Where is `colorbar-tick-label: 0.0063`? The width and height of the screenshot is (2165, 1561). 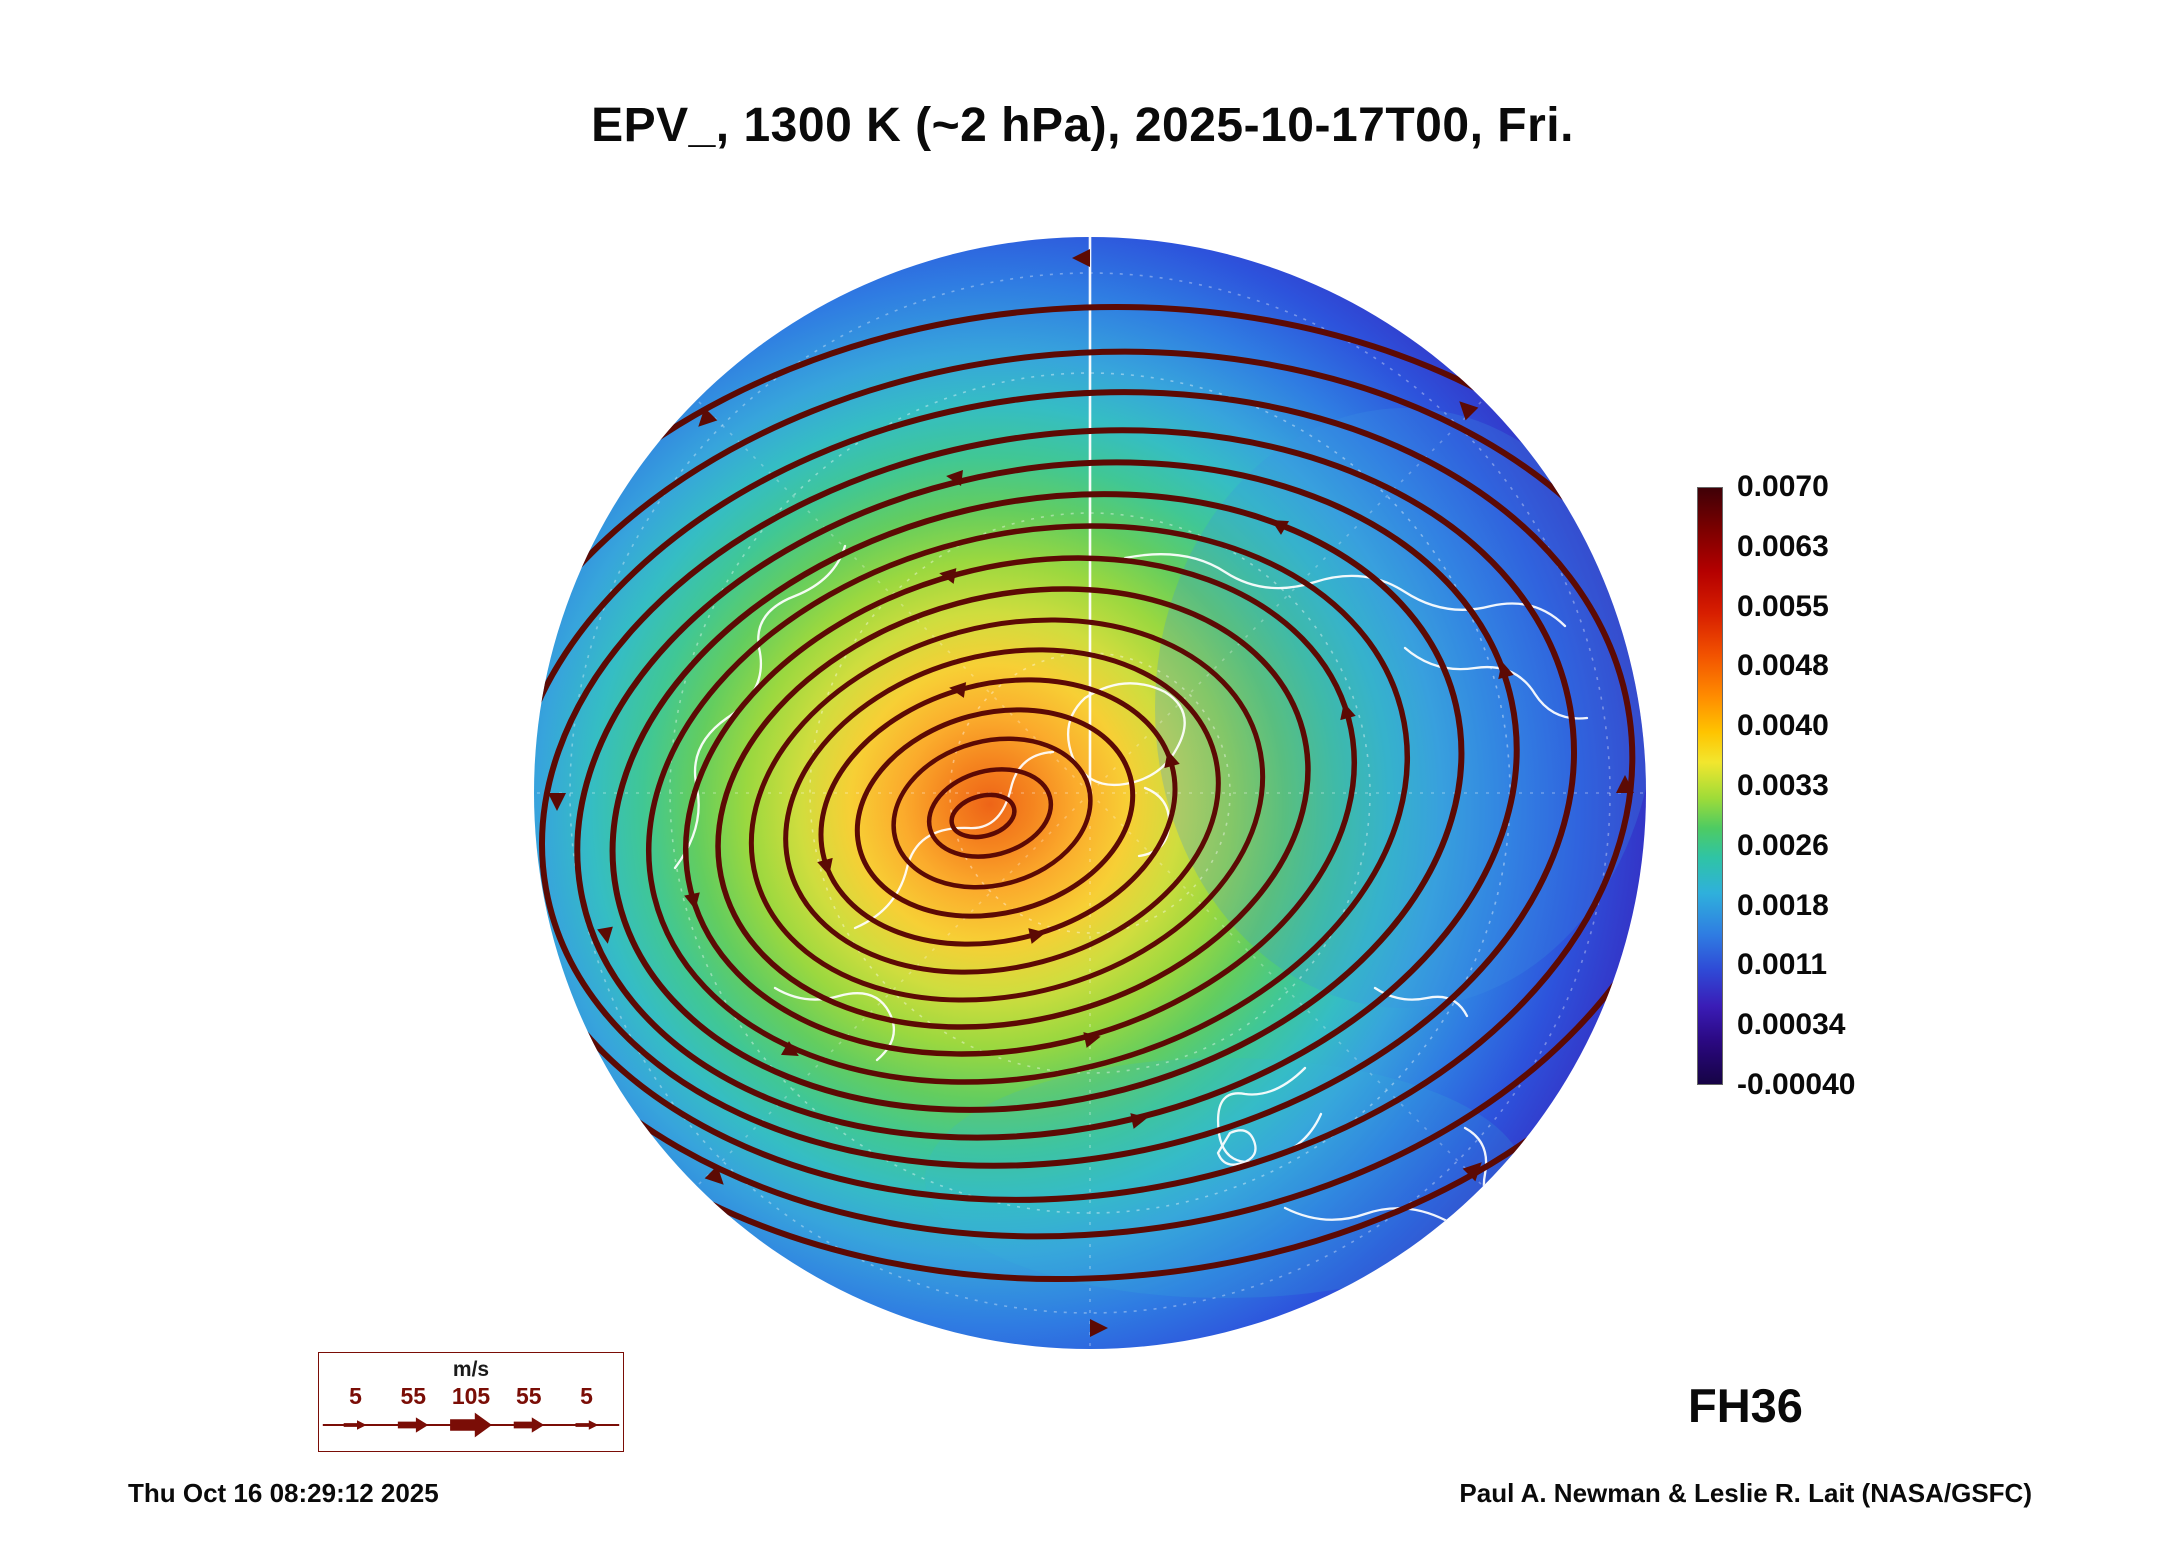
colorbar-tick-label: 0.0063 is located at coordinates (1783, 546).